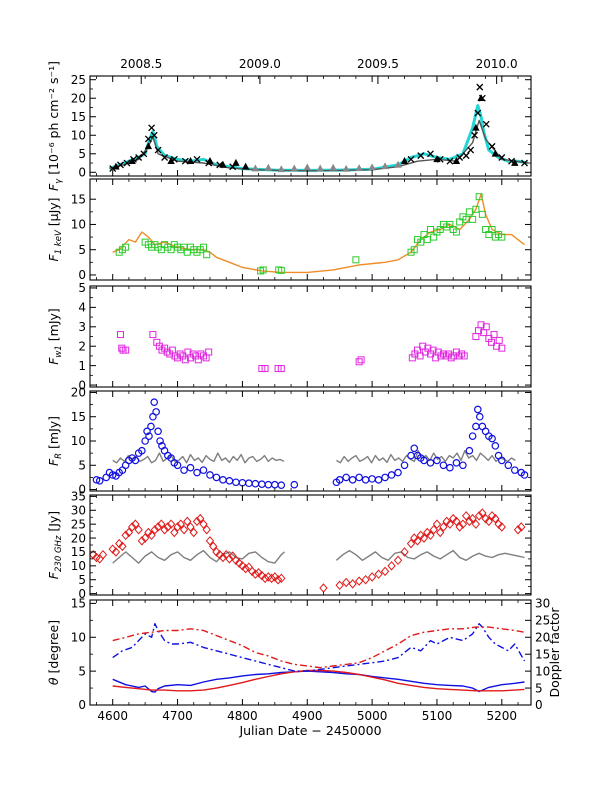  What do you see at coordinates (59, 351) in the screenshot?
I see `y-axis-label-subscript: w1` at bounding box center [59, 351].